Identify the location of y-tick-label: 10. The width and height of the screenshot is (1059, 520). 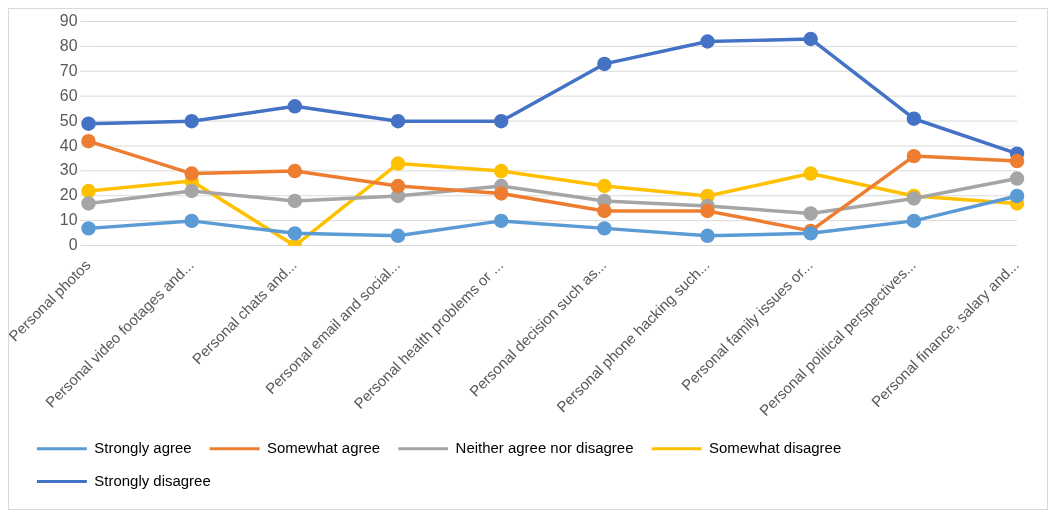
(68, 220).